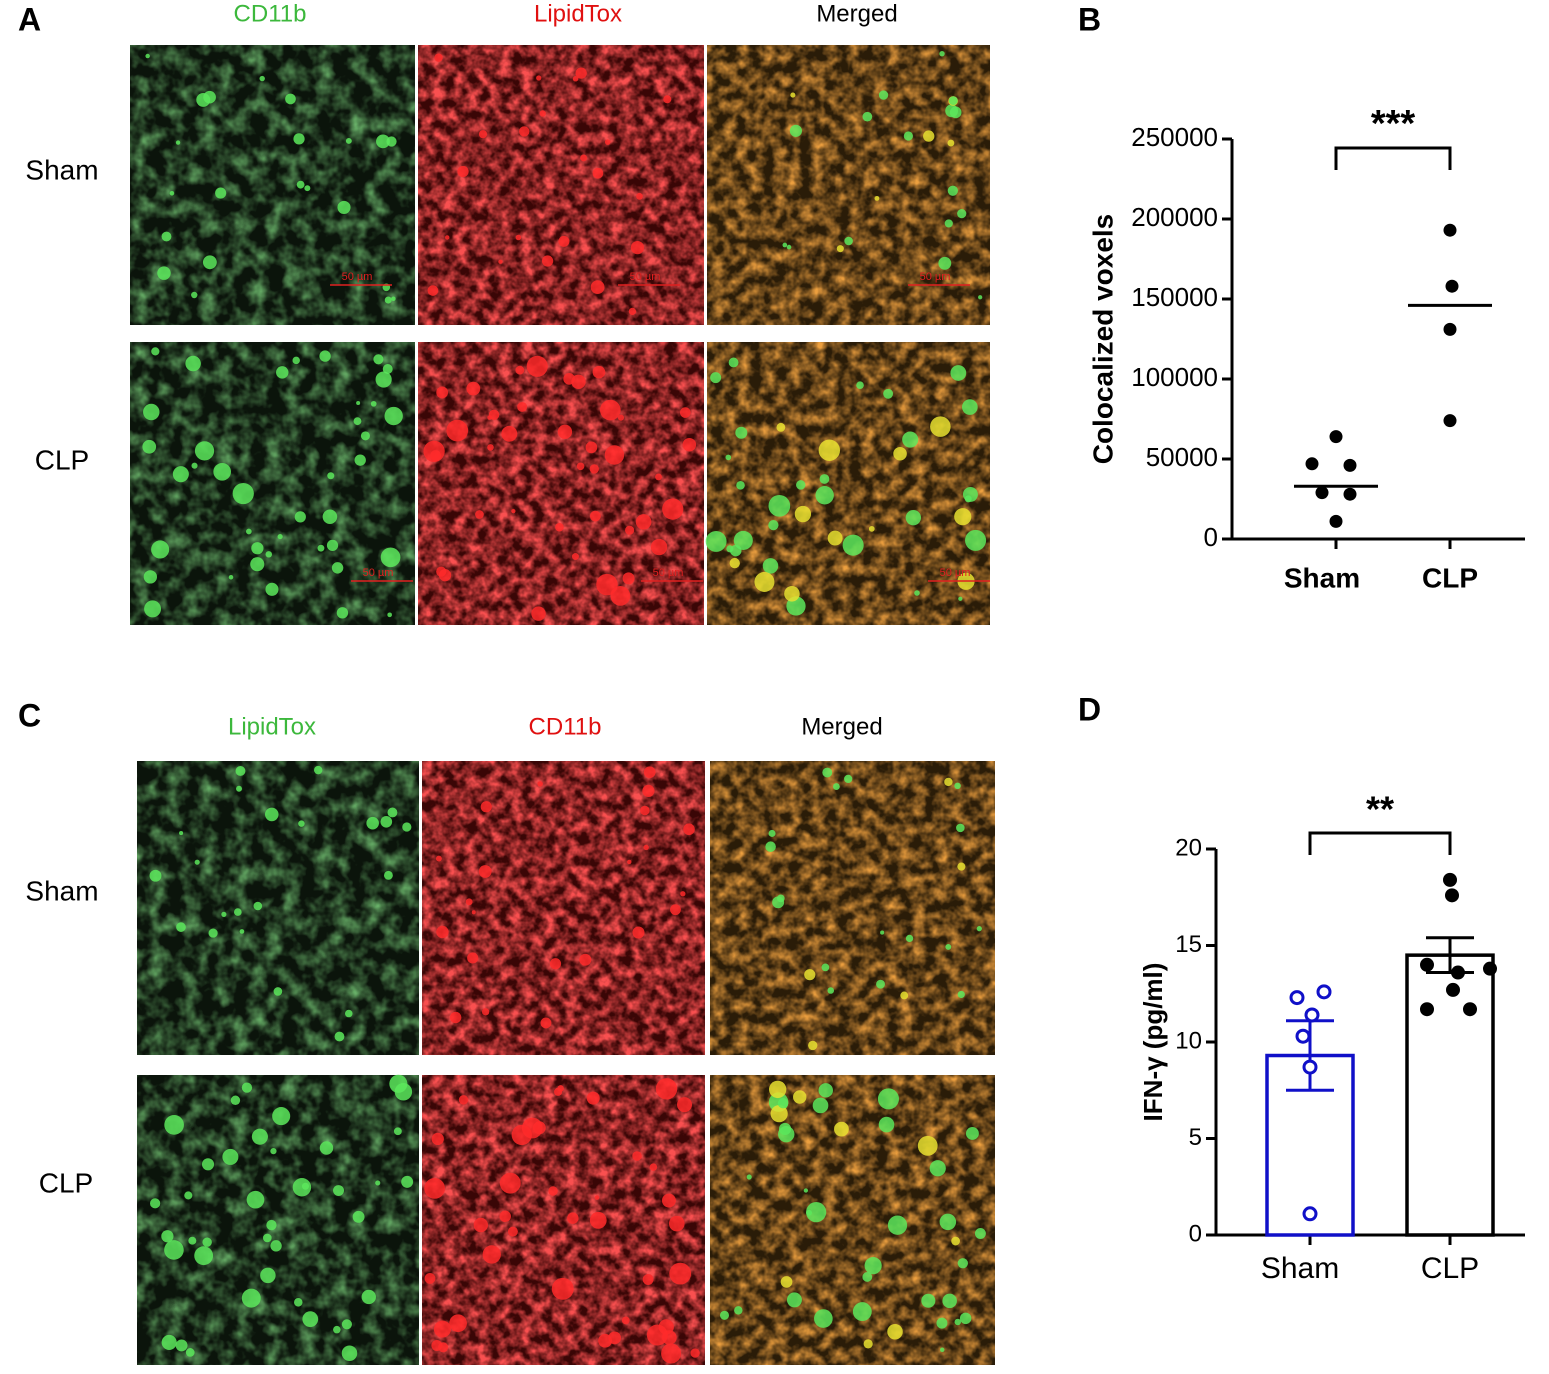 This screenshot has width=1549, height=1374. I want to click on column-label: CD11b, so click(270, 13).